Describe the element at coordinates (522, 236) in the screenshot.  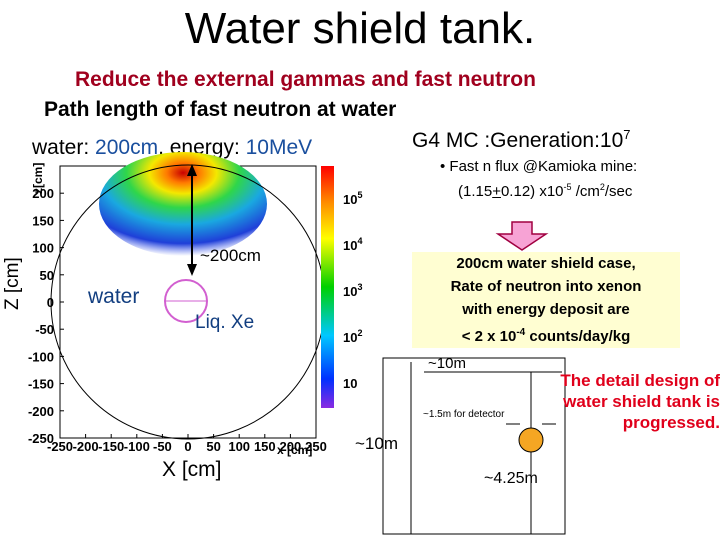
I see `down-arrow` at that location.